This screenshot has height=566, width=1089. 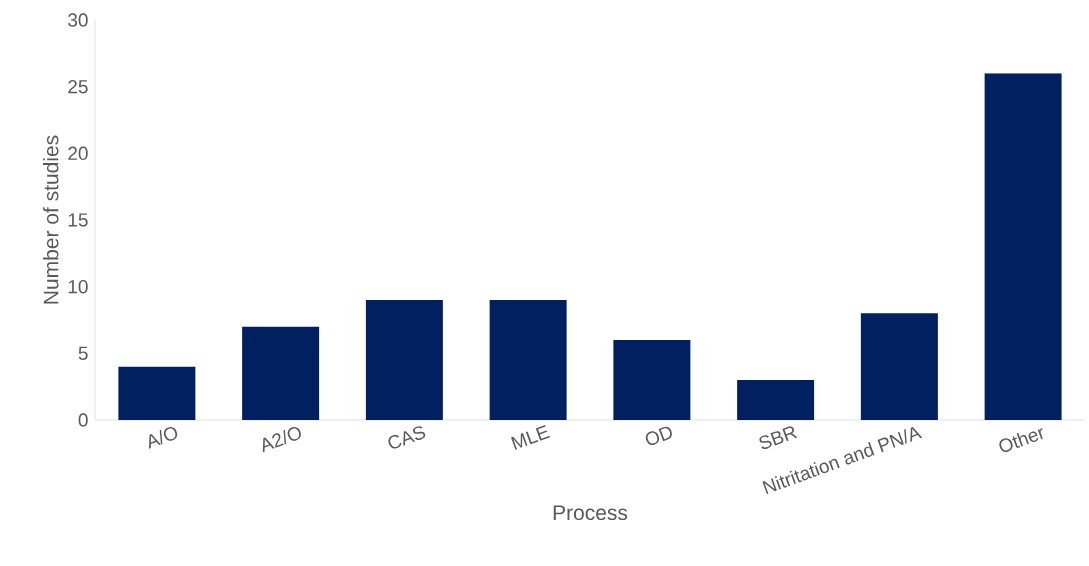 I want to click on y-tick-label: 0, so click(x=83, y=420).